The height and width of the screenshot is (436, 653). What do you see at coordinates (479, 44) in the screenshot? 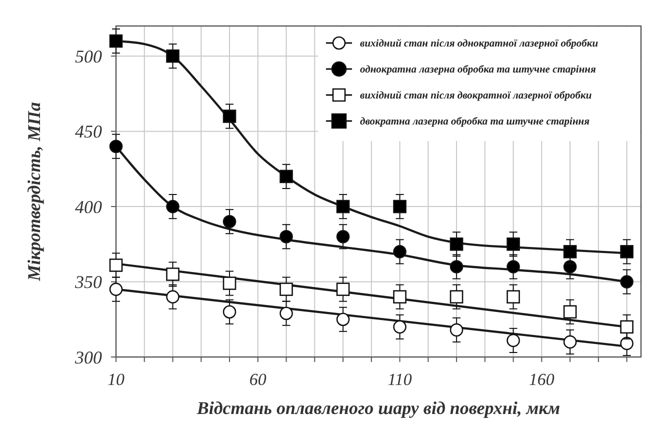
I see `legend-label: вихідний стан після однократної лазерної обробки` at bounding box center [479, 44].